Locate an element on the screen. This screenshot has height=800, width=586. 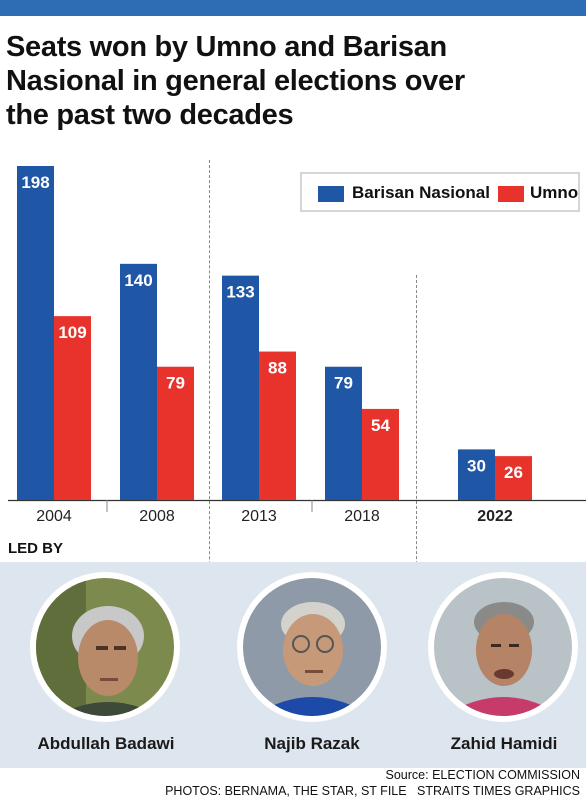
portrait-najib-razak is located at coordinates (312, 647).